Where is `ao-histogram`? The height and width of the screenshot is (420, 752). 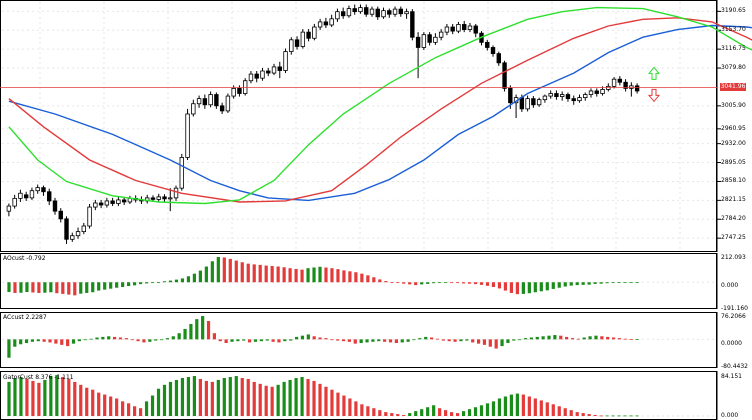
ao-histogram is located at coordinates (376, 281).